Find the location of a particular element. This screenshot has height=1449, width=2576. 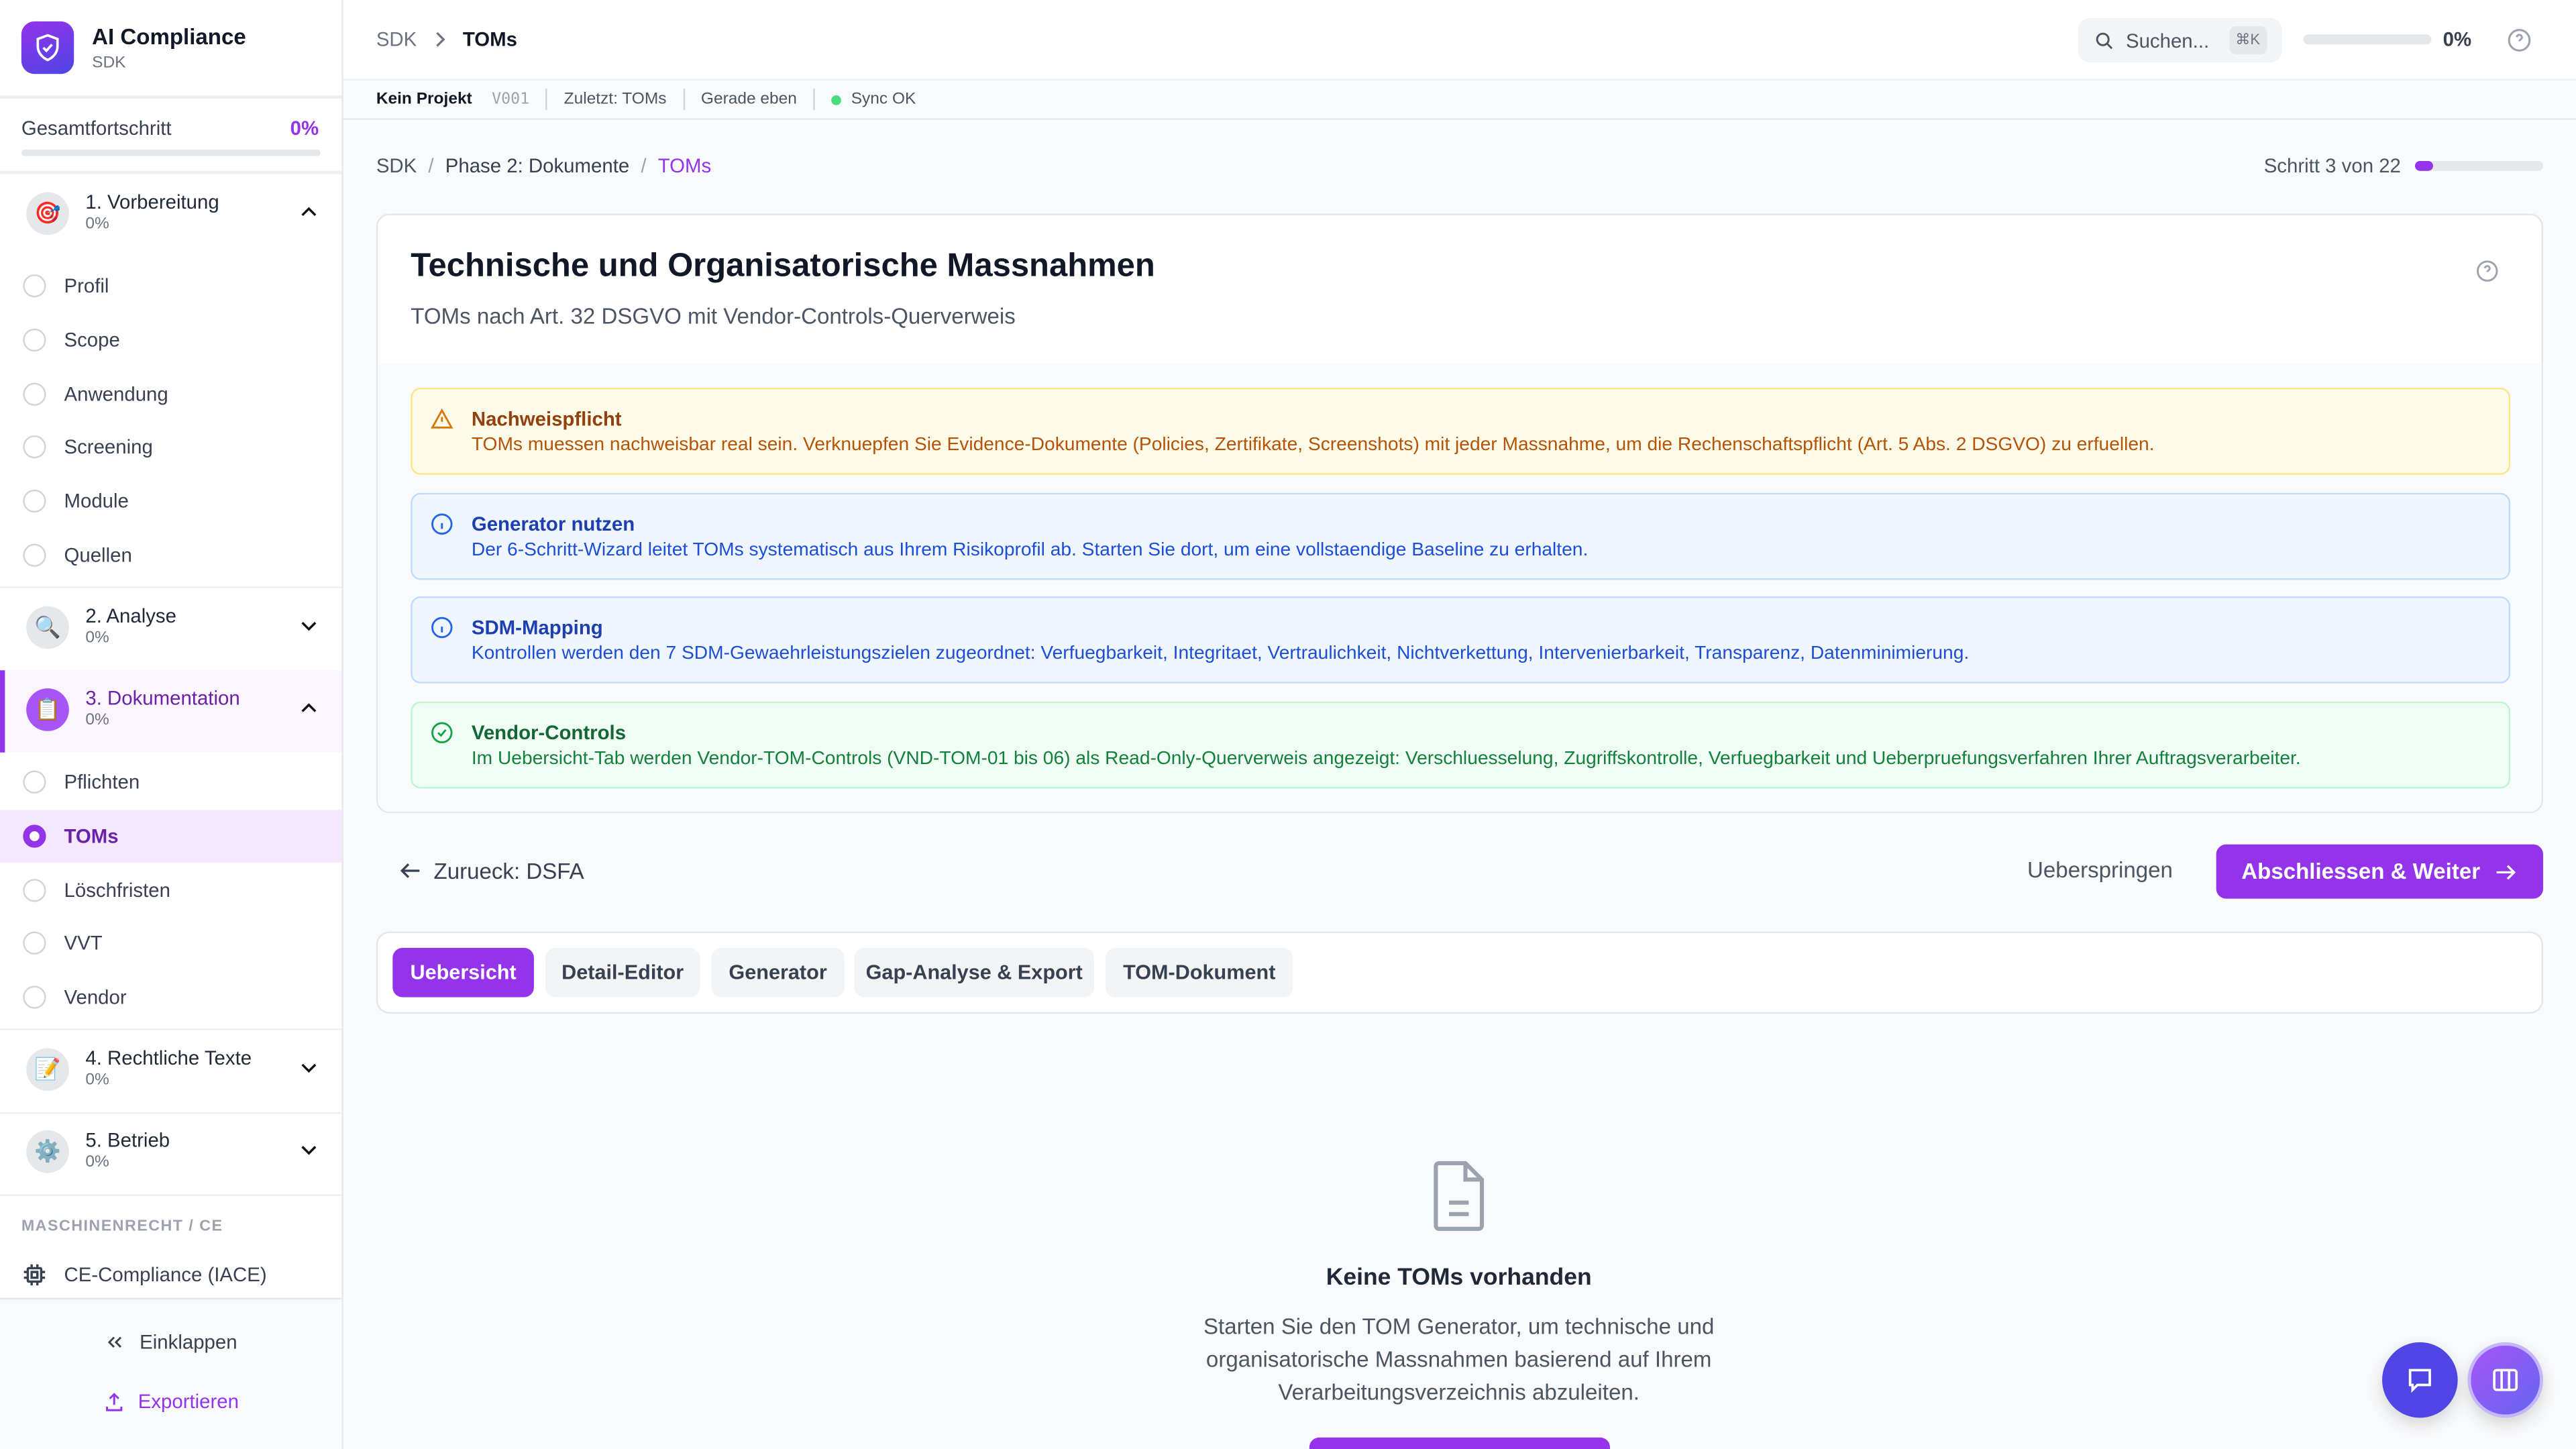

collapse-button: Einklappen is located at coordinates (170, 1342).